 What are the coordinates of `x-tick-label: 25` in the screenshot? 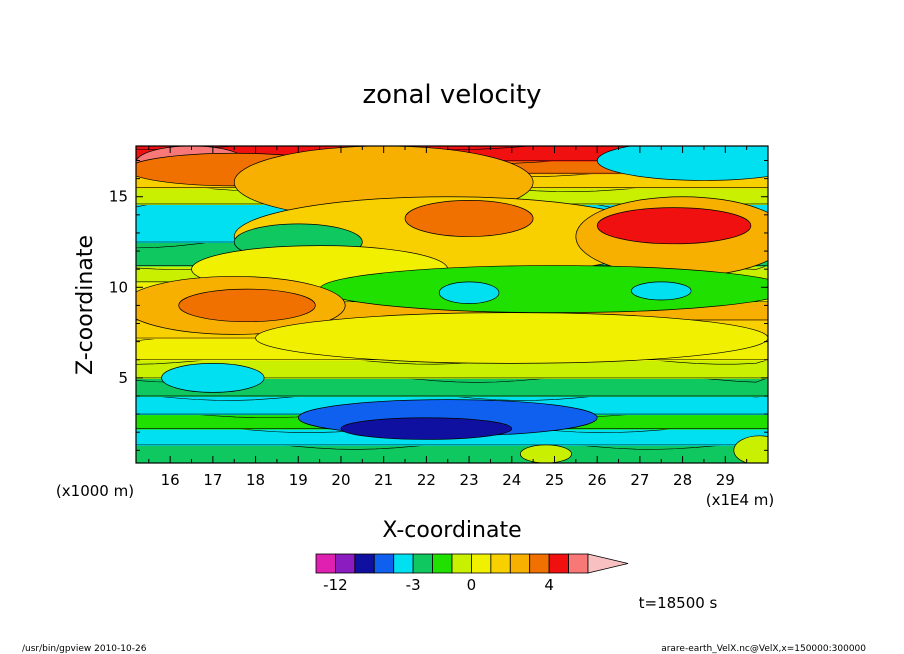 It's located at (554, 480).